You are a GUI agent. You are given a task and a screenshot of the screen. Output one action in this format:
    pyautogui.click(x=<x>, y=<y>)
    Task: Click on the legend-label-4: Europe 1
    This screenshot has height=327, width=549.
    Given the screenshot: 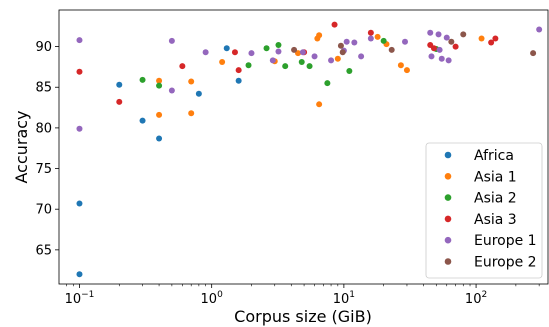 What is the action you would take?
    pyautogui.click(x=505, y=241)
    